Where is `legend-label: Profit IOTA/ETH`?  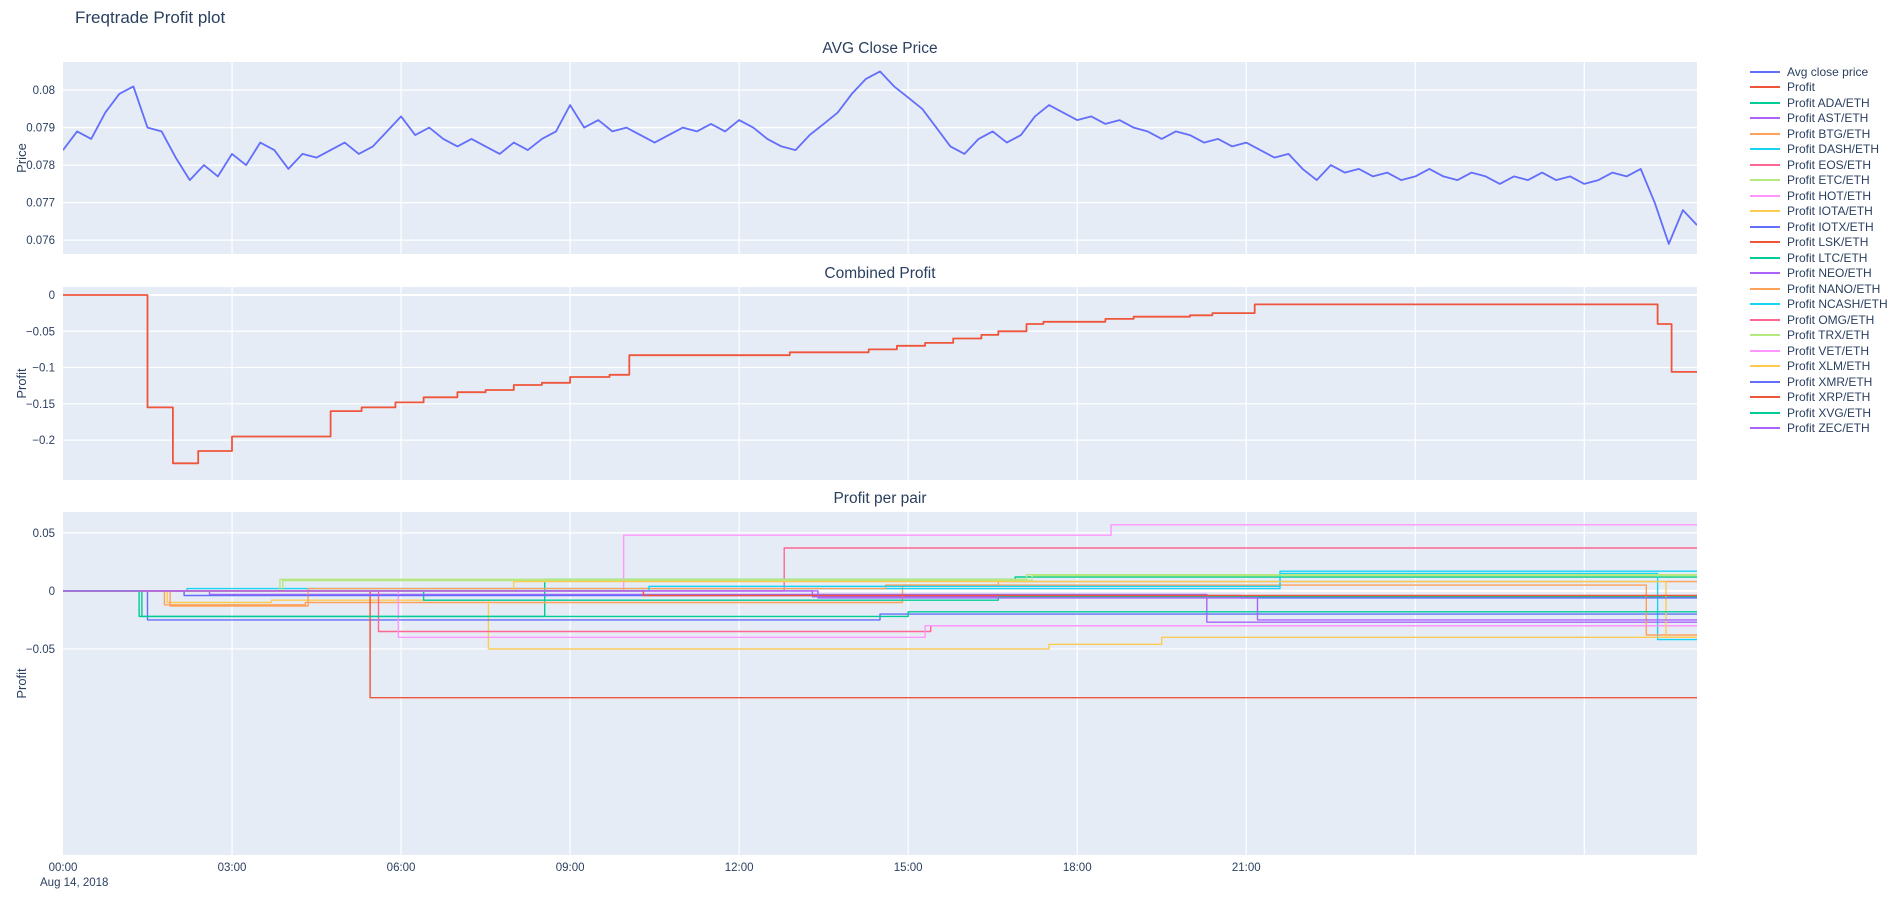 legend-label: Profit IOTA/ETH is located at coordinates (1830, 211).